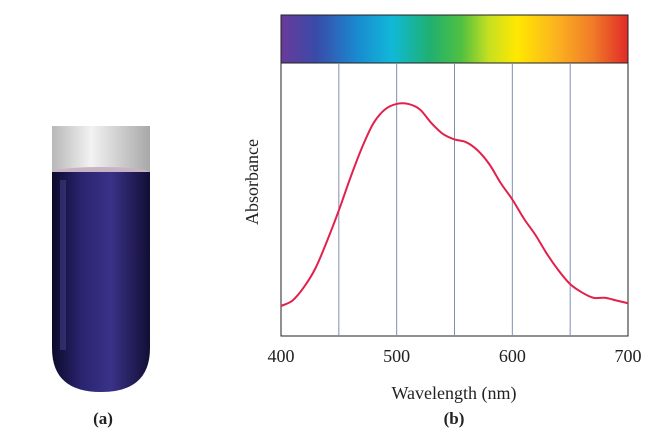 This screenshot has height=437, width=648. What do you see at coordinates (454, 39) in the screenshot?
I see `spectrum-bar` at bounding box center [454, 39].